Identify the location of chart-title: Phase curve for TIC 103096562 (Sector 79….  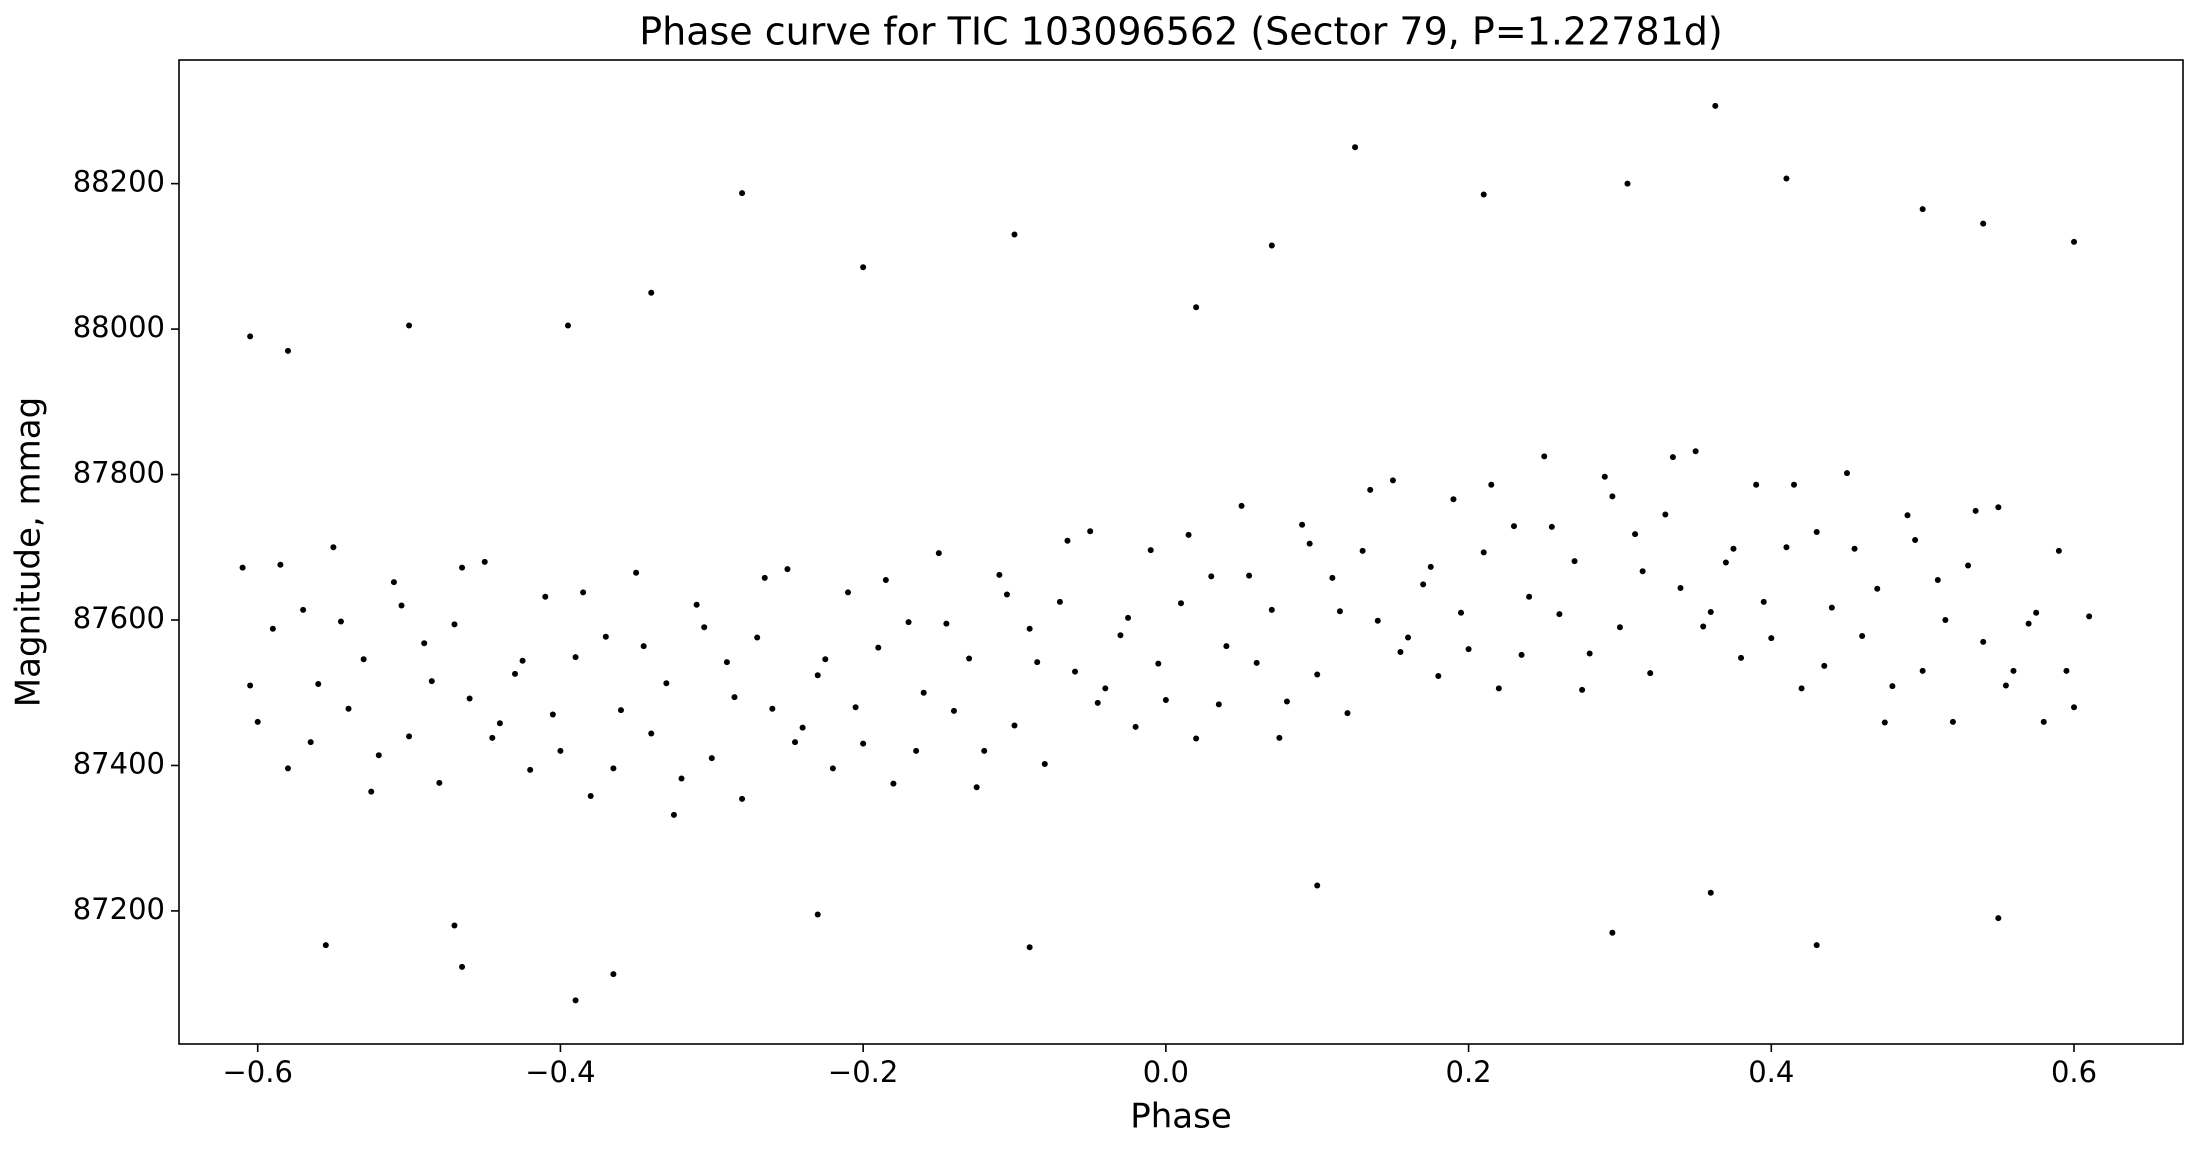
(1181, 32).